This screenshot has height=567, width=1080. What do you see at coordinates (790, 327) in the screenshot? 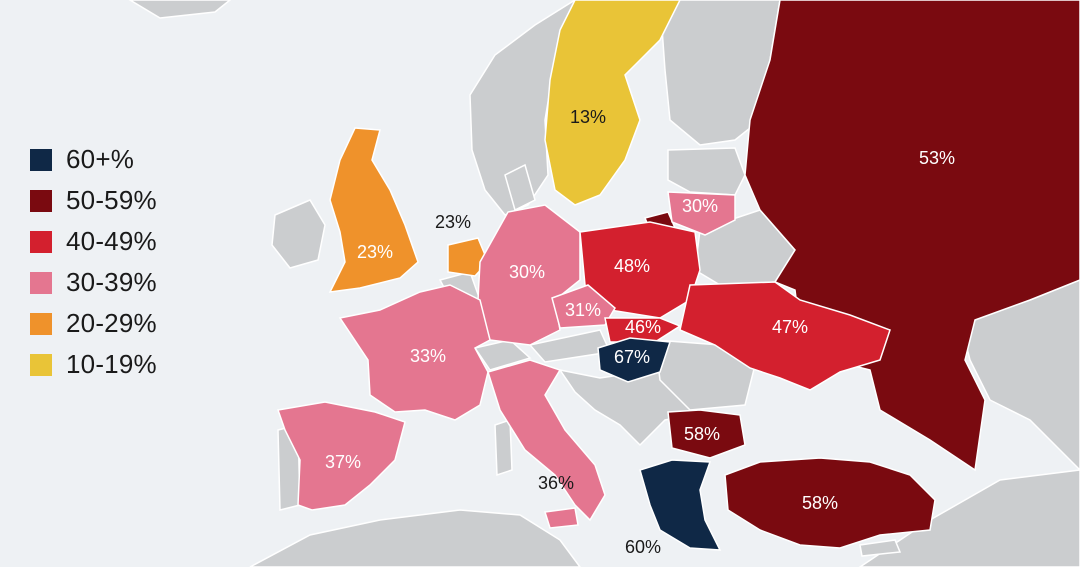
I see `label-ukraine: 47%` at bounding box center [790, 327].